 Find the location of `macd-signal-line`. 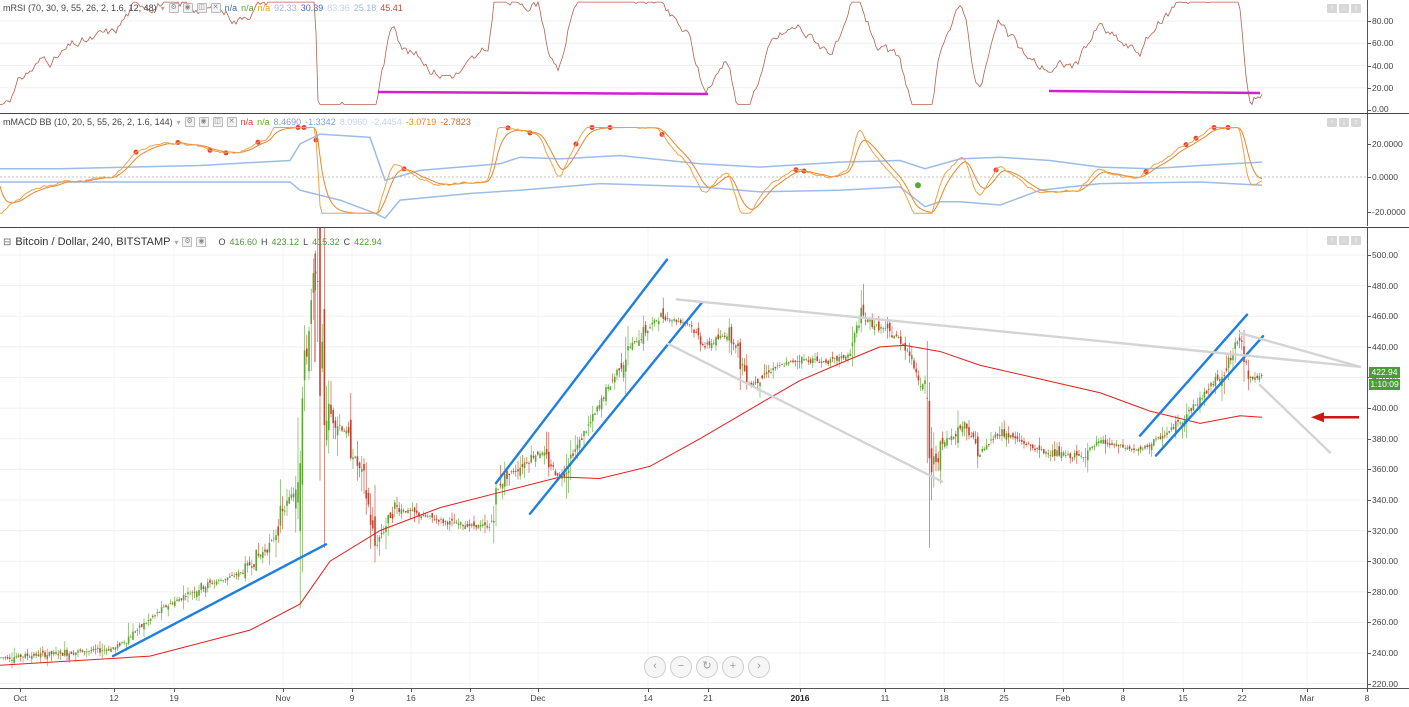

macd-signal-line is located at coordinates (631, 170).